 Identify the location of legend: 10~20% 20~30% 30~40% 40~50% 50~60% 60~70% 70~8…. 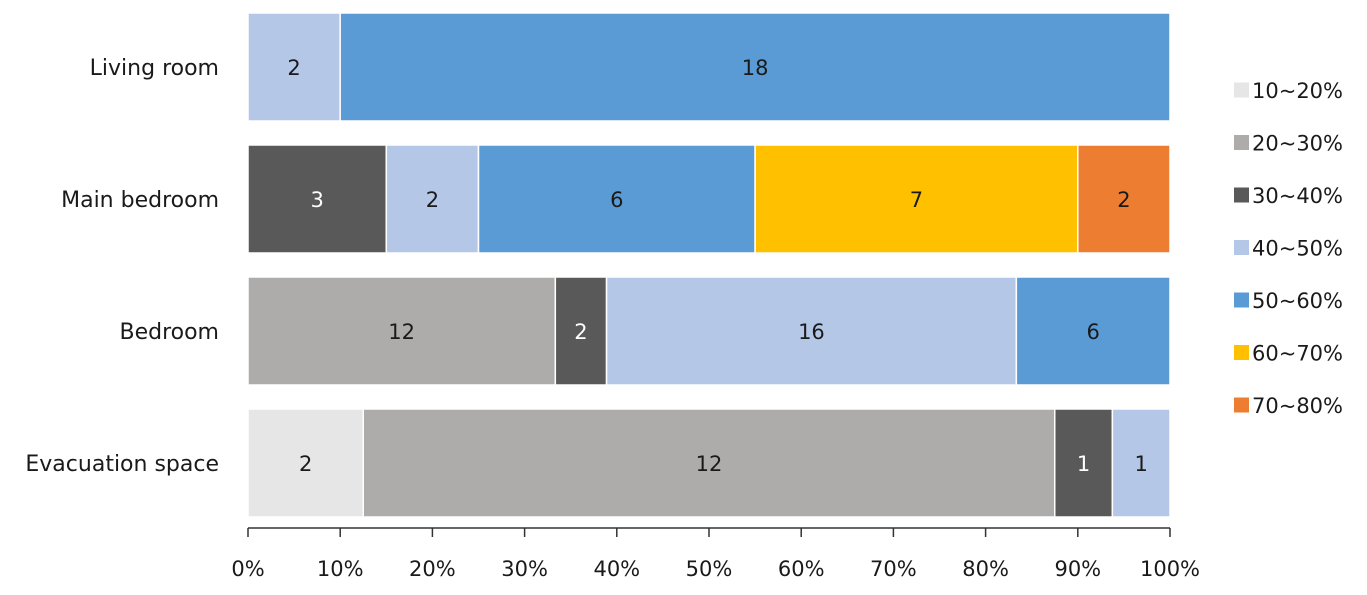
(1288, 248).